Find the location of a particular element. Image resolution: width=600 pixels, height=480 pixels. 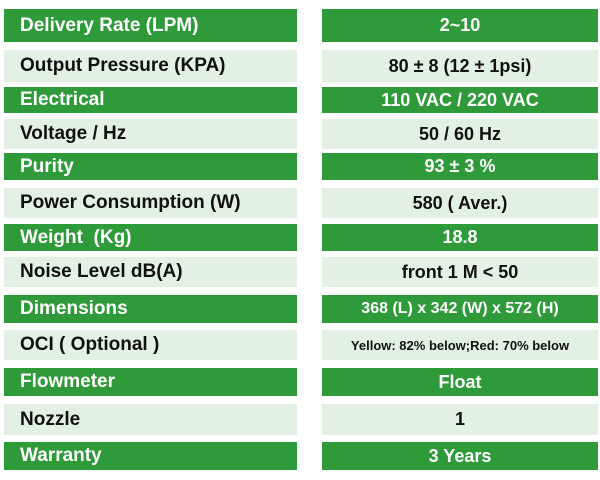

spec-label-noise-level: Noise Level dB(A) is located at coordinates (150, 272).